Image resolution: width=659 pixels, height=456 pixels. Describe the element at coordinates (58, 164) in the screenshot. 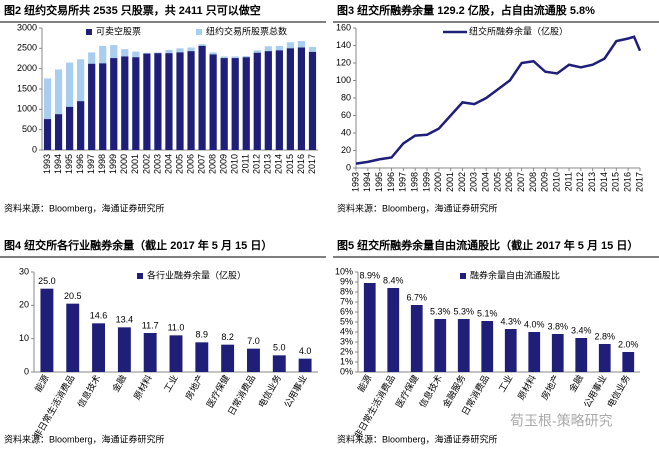

I see `x-tick-label: 1994` at that location.